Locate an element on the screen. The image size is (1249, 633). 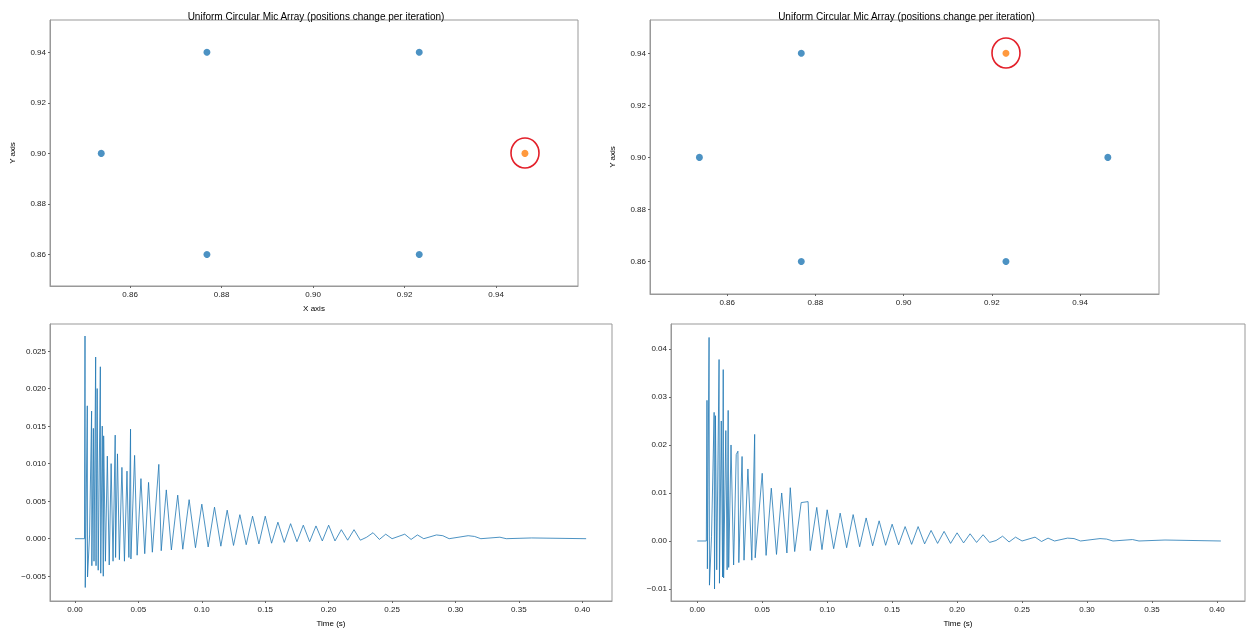
y-tick-label: 0.01 is located at coordinates (659, 493).